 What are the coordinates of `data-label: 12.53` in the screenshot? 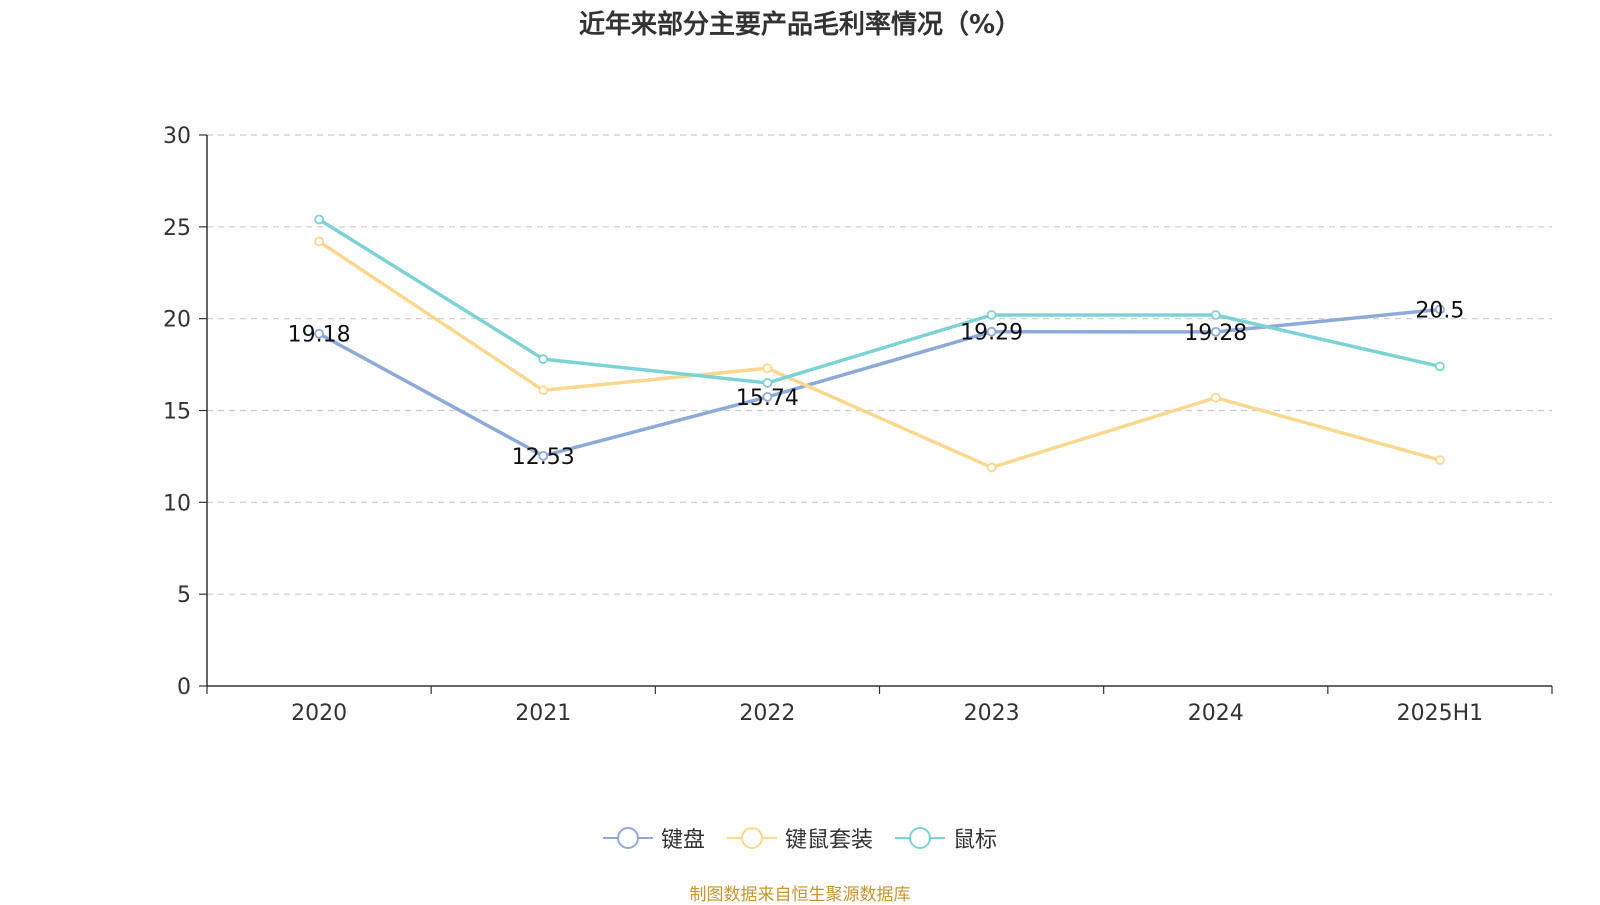 It's located at (543, 457).